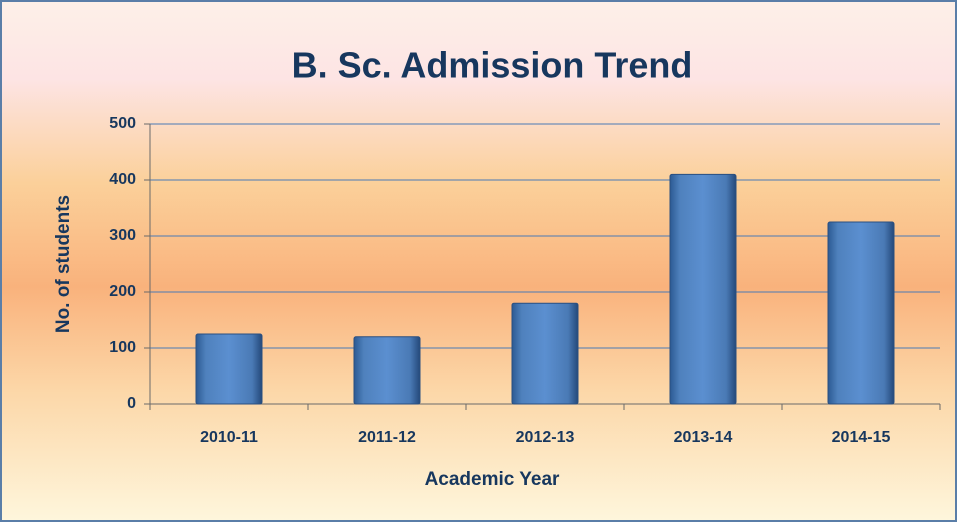 The width and height of the screenshot is (957, 527). I want to click on y-tick-label: 200, so click(122, 291).